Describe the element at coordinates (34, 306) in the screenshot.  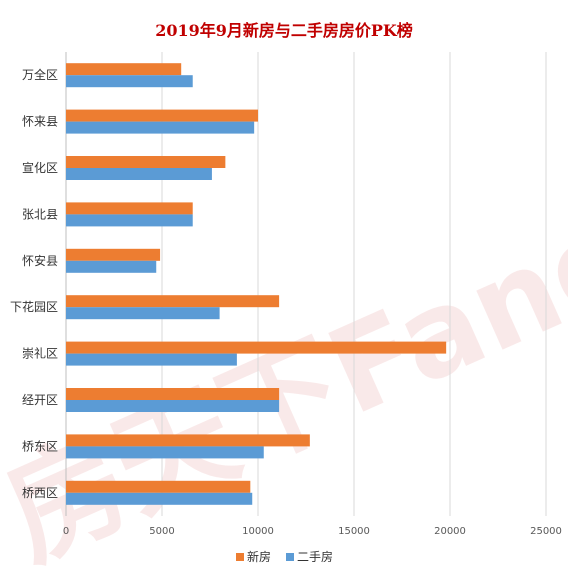
I see `category-label: 下花园区` at that location.